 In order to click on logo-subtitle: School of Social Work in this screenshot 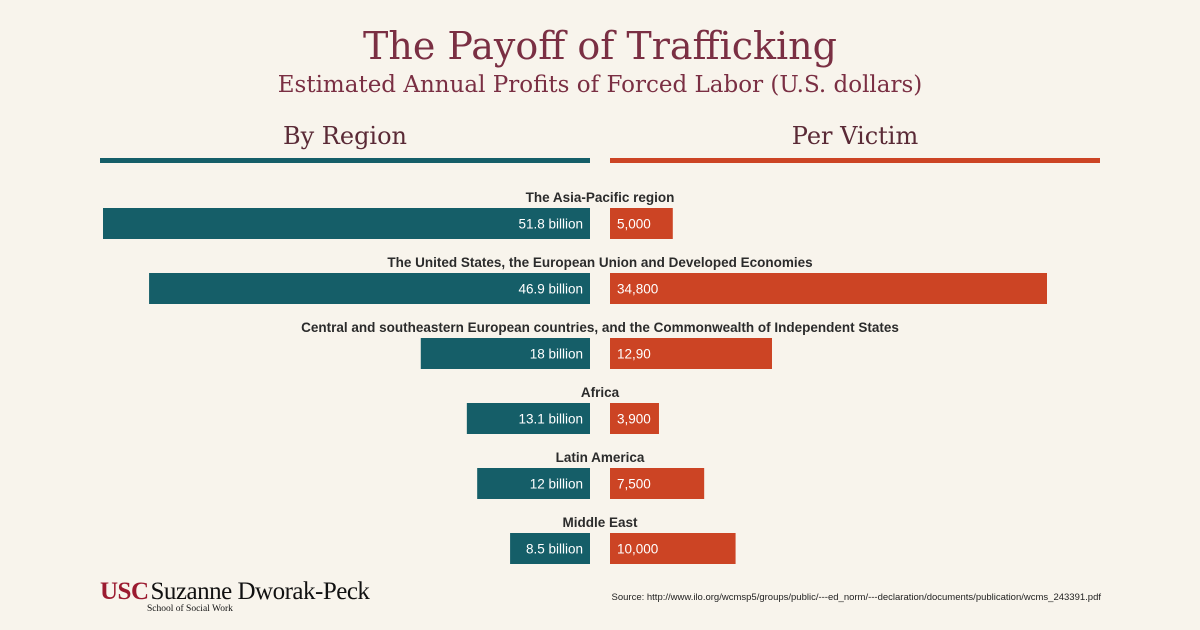, I will do `click(190, 609)`.